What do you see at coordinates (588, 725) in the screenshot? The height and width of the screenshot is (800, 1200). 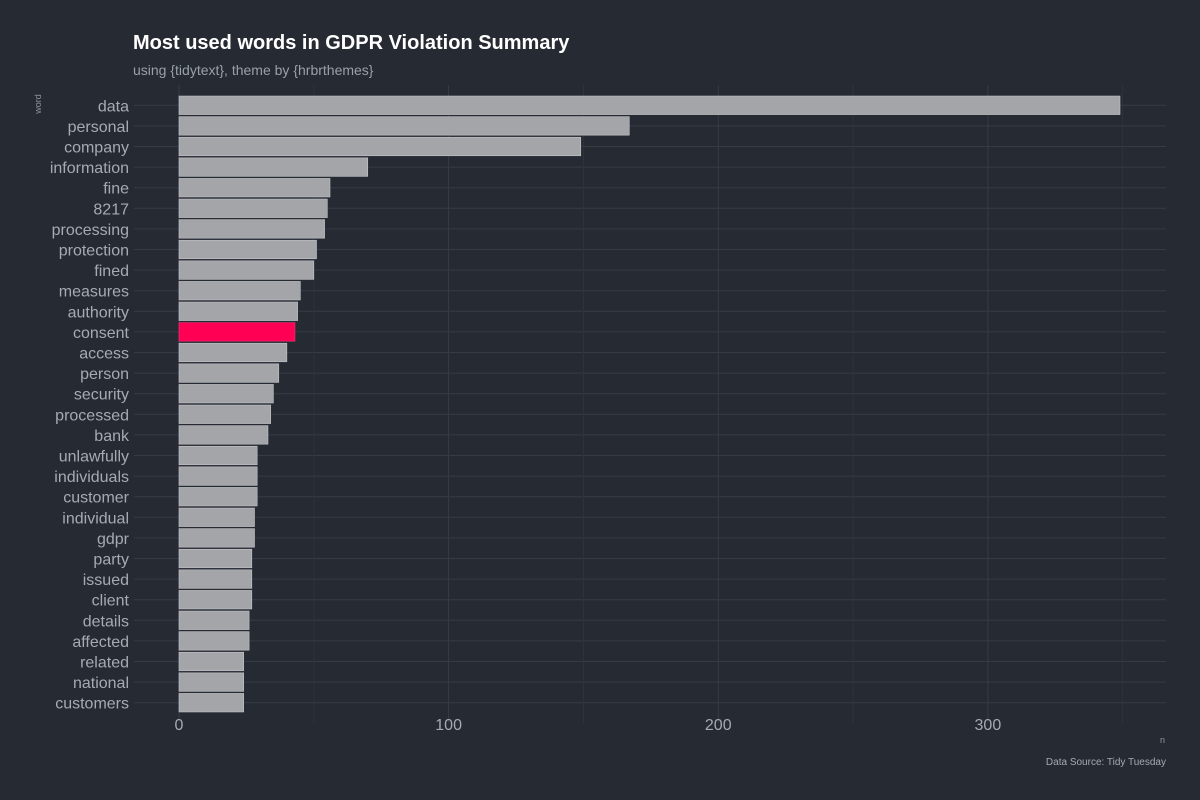 I see `x-tick-labels: 0 100 200 300` at bounding box center [588, 725].